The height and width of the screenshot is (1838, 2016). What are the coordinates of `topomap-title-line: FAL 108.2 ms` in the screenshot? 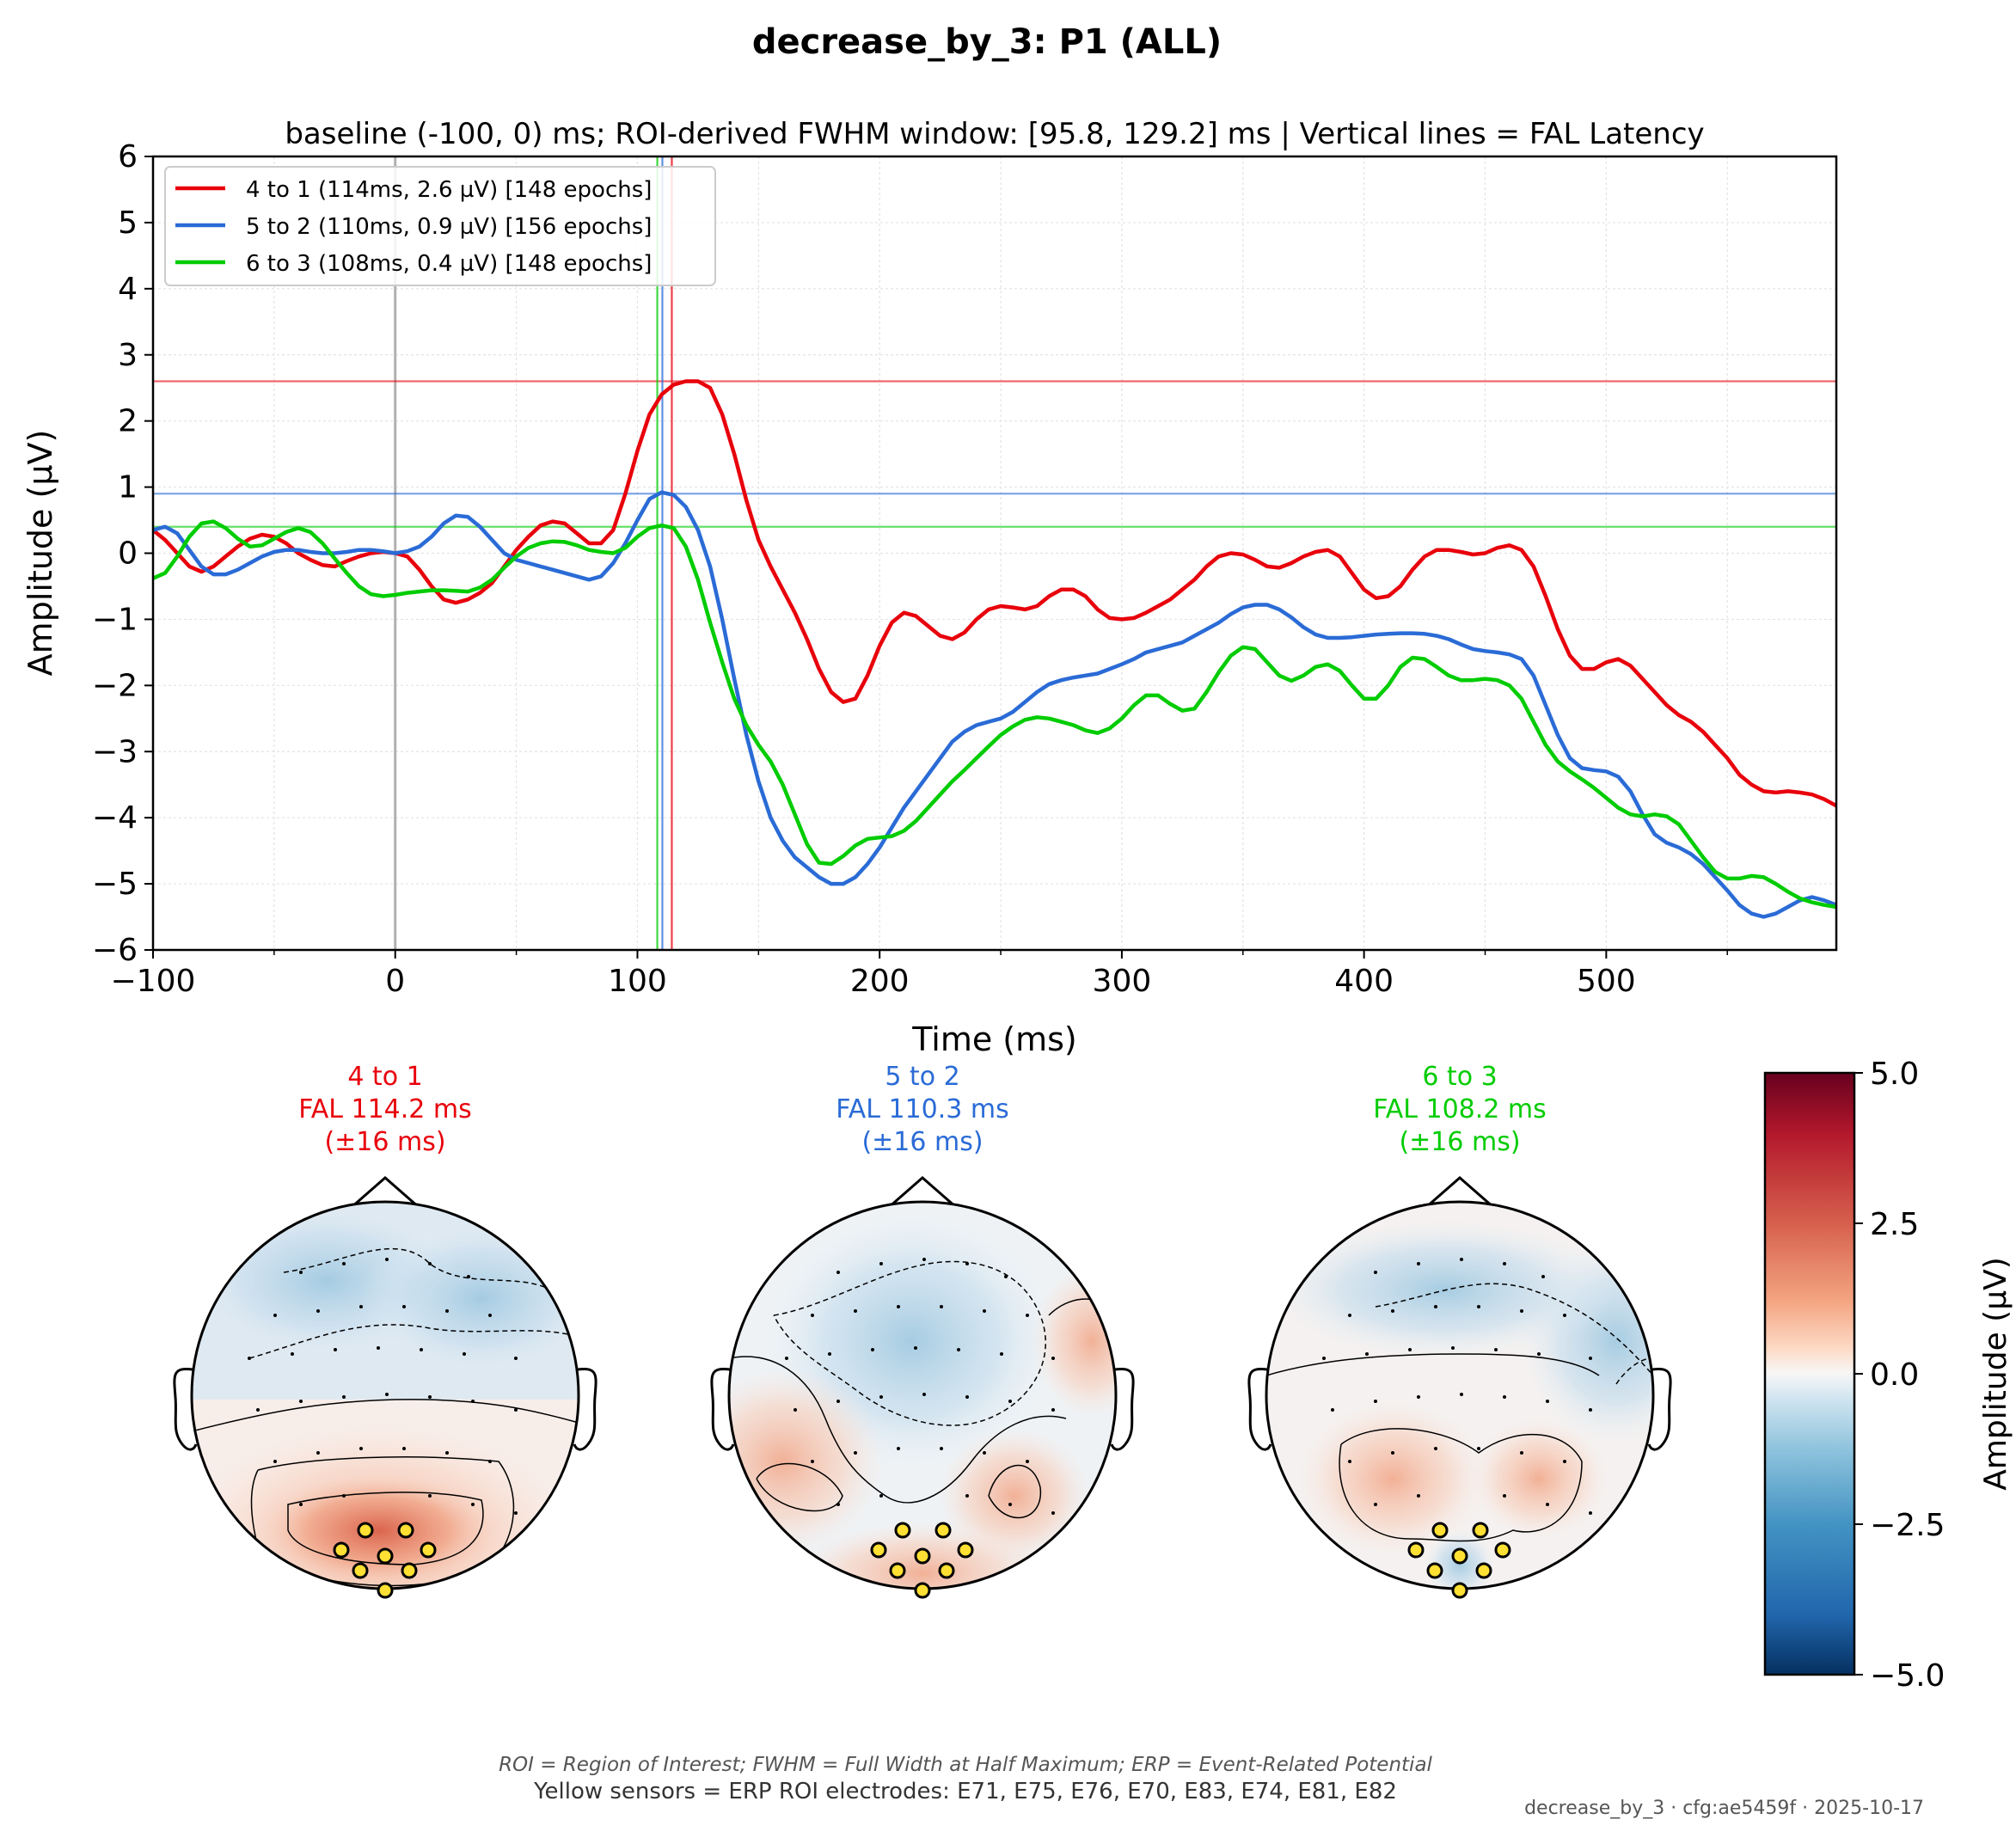 It's located at (1460, 1109).